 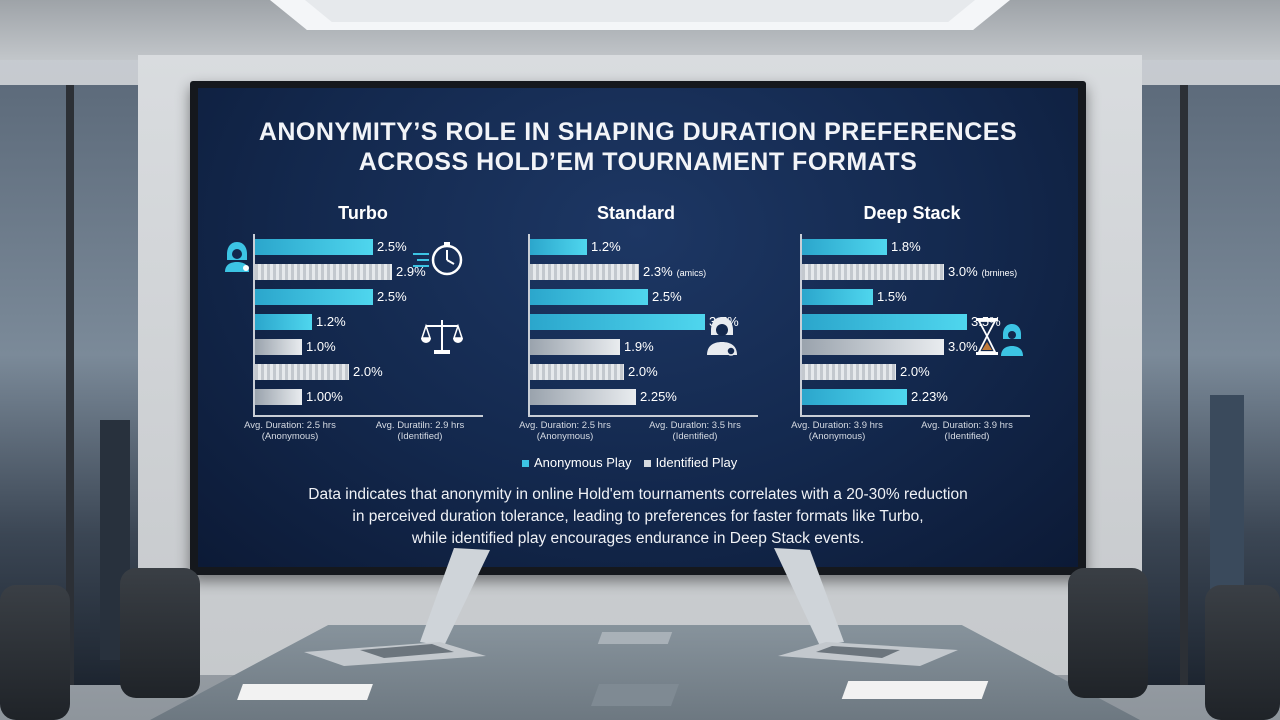 I want to click on bar-value: 1.8%, so click(x=906, y=246).